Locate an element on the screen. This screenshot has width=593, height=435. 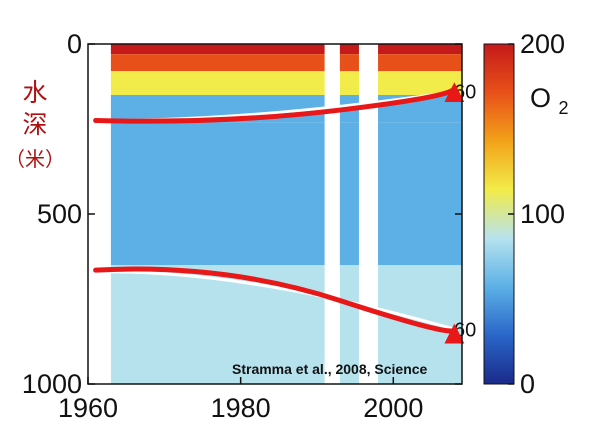
y-axis-title: 水 深 （米） is located at coordinates (35, 124).